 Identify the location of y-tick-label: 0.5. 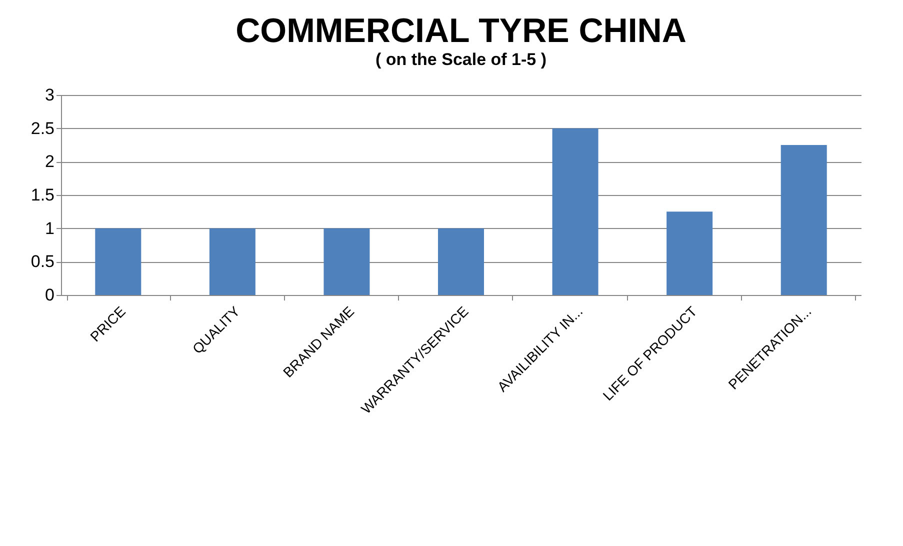
(42, 262).